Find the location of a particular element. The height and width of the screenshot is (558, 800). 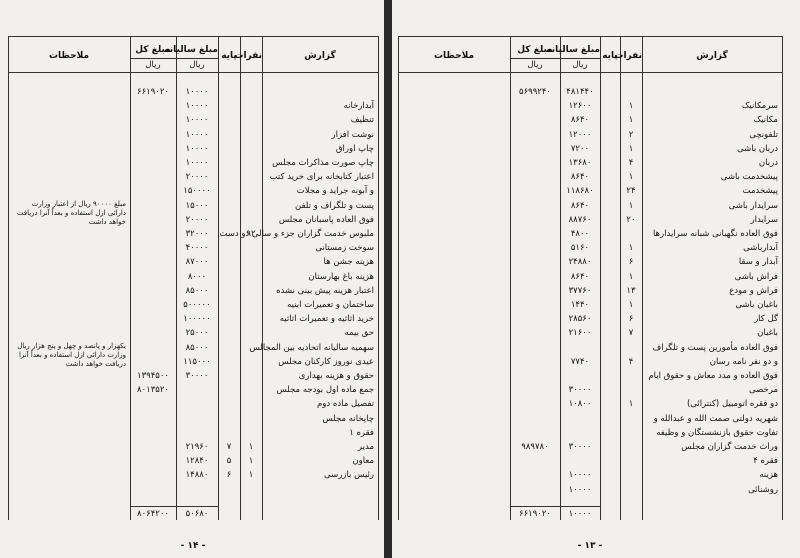

footer-total: ۸۰۶۴۲۰۰ is located at coordinates (153, 514).